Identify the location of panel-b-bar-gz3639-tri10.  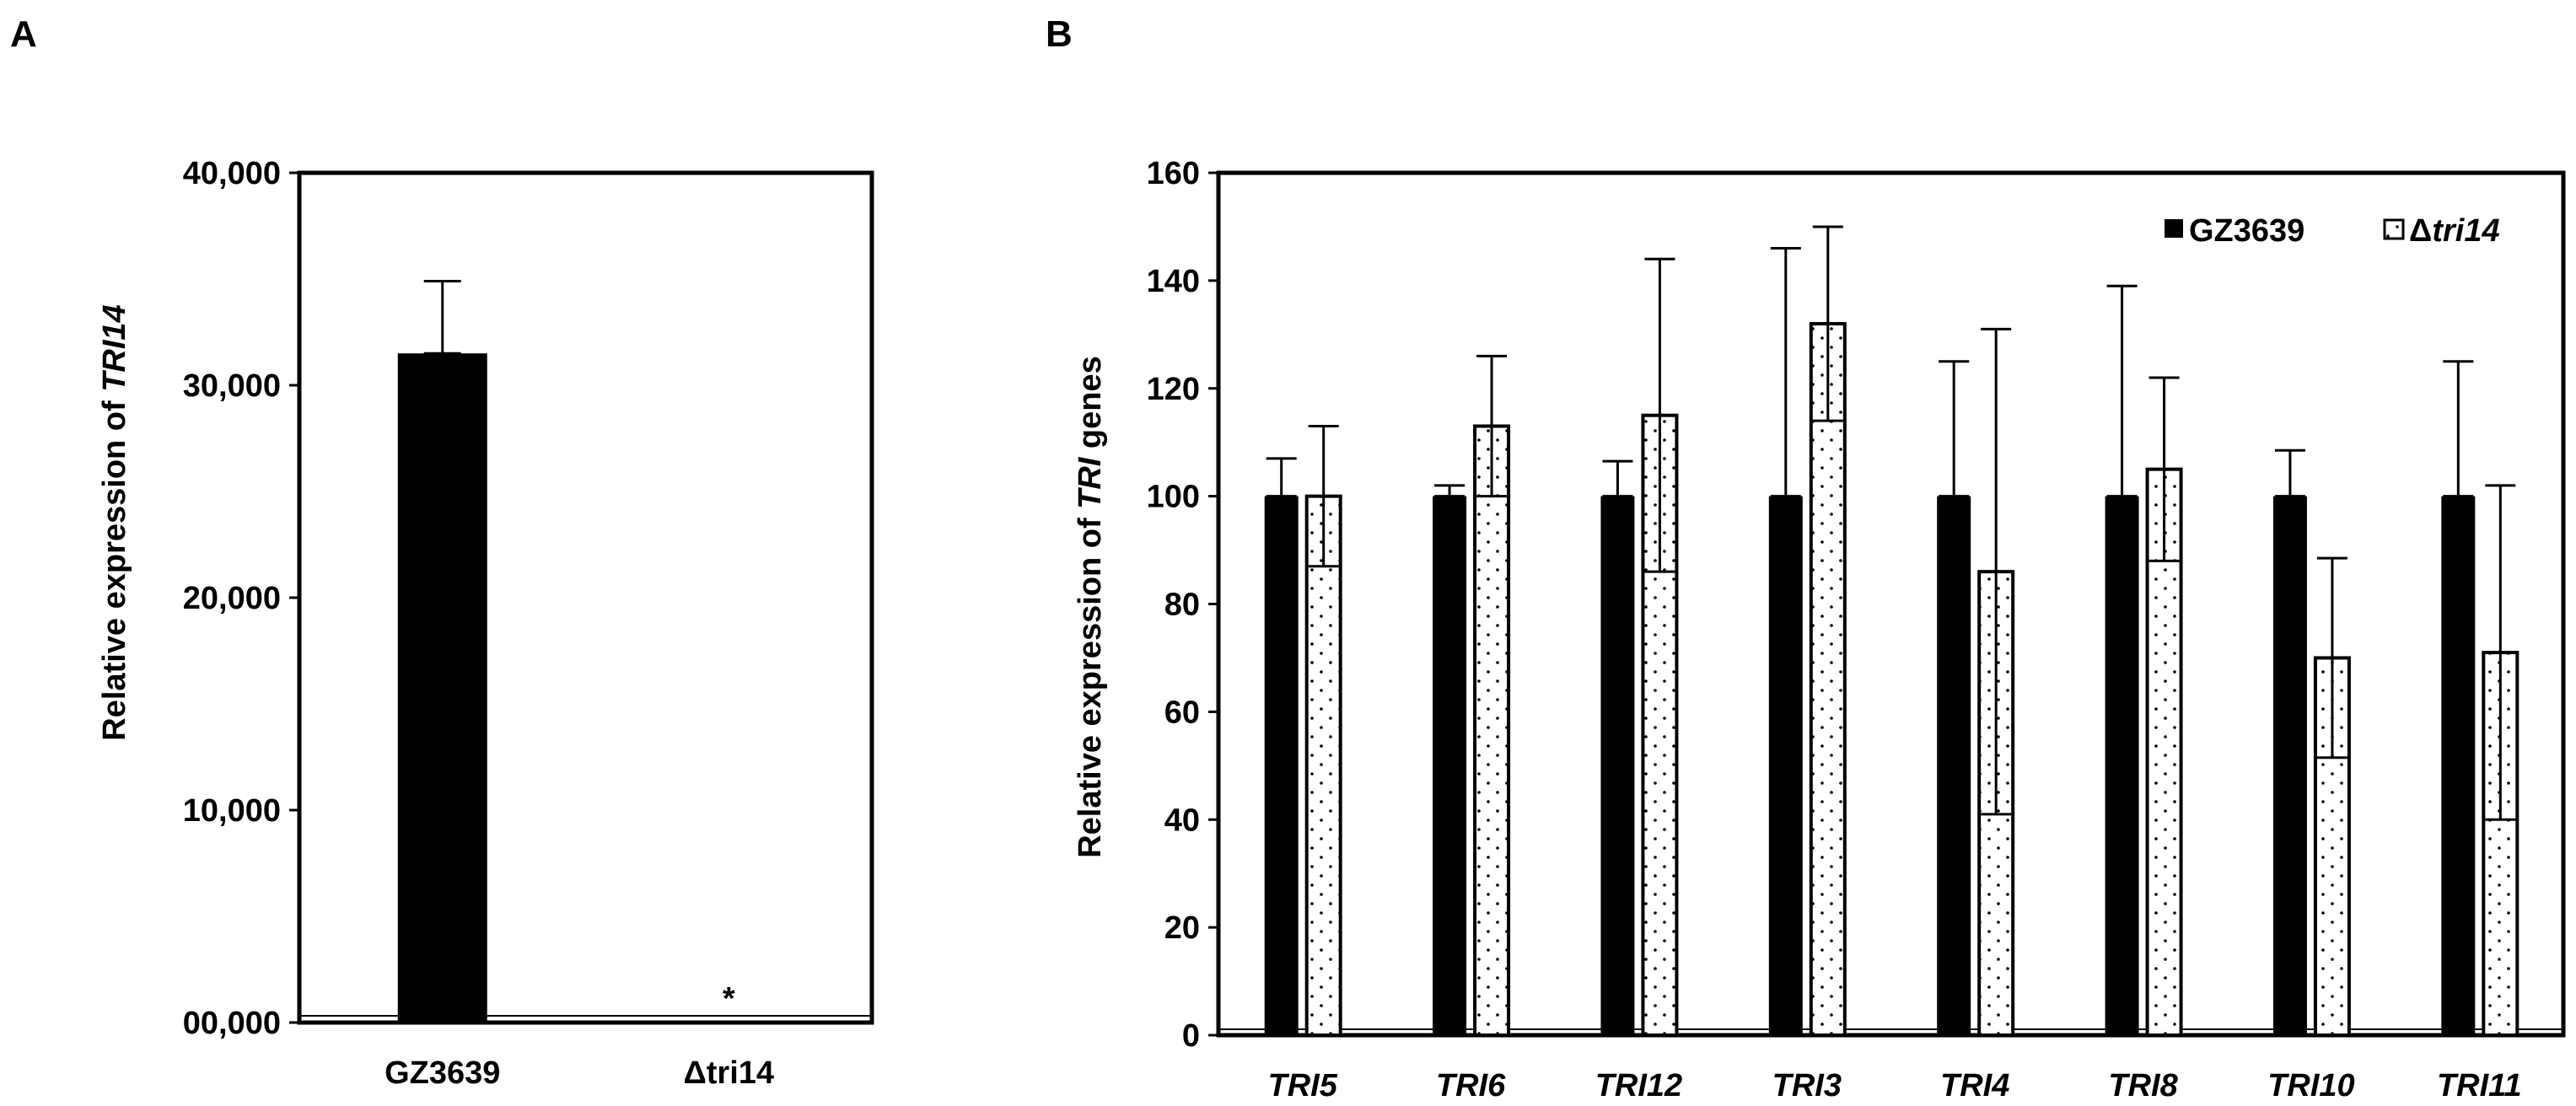
(2289, 766).